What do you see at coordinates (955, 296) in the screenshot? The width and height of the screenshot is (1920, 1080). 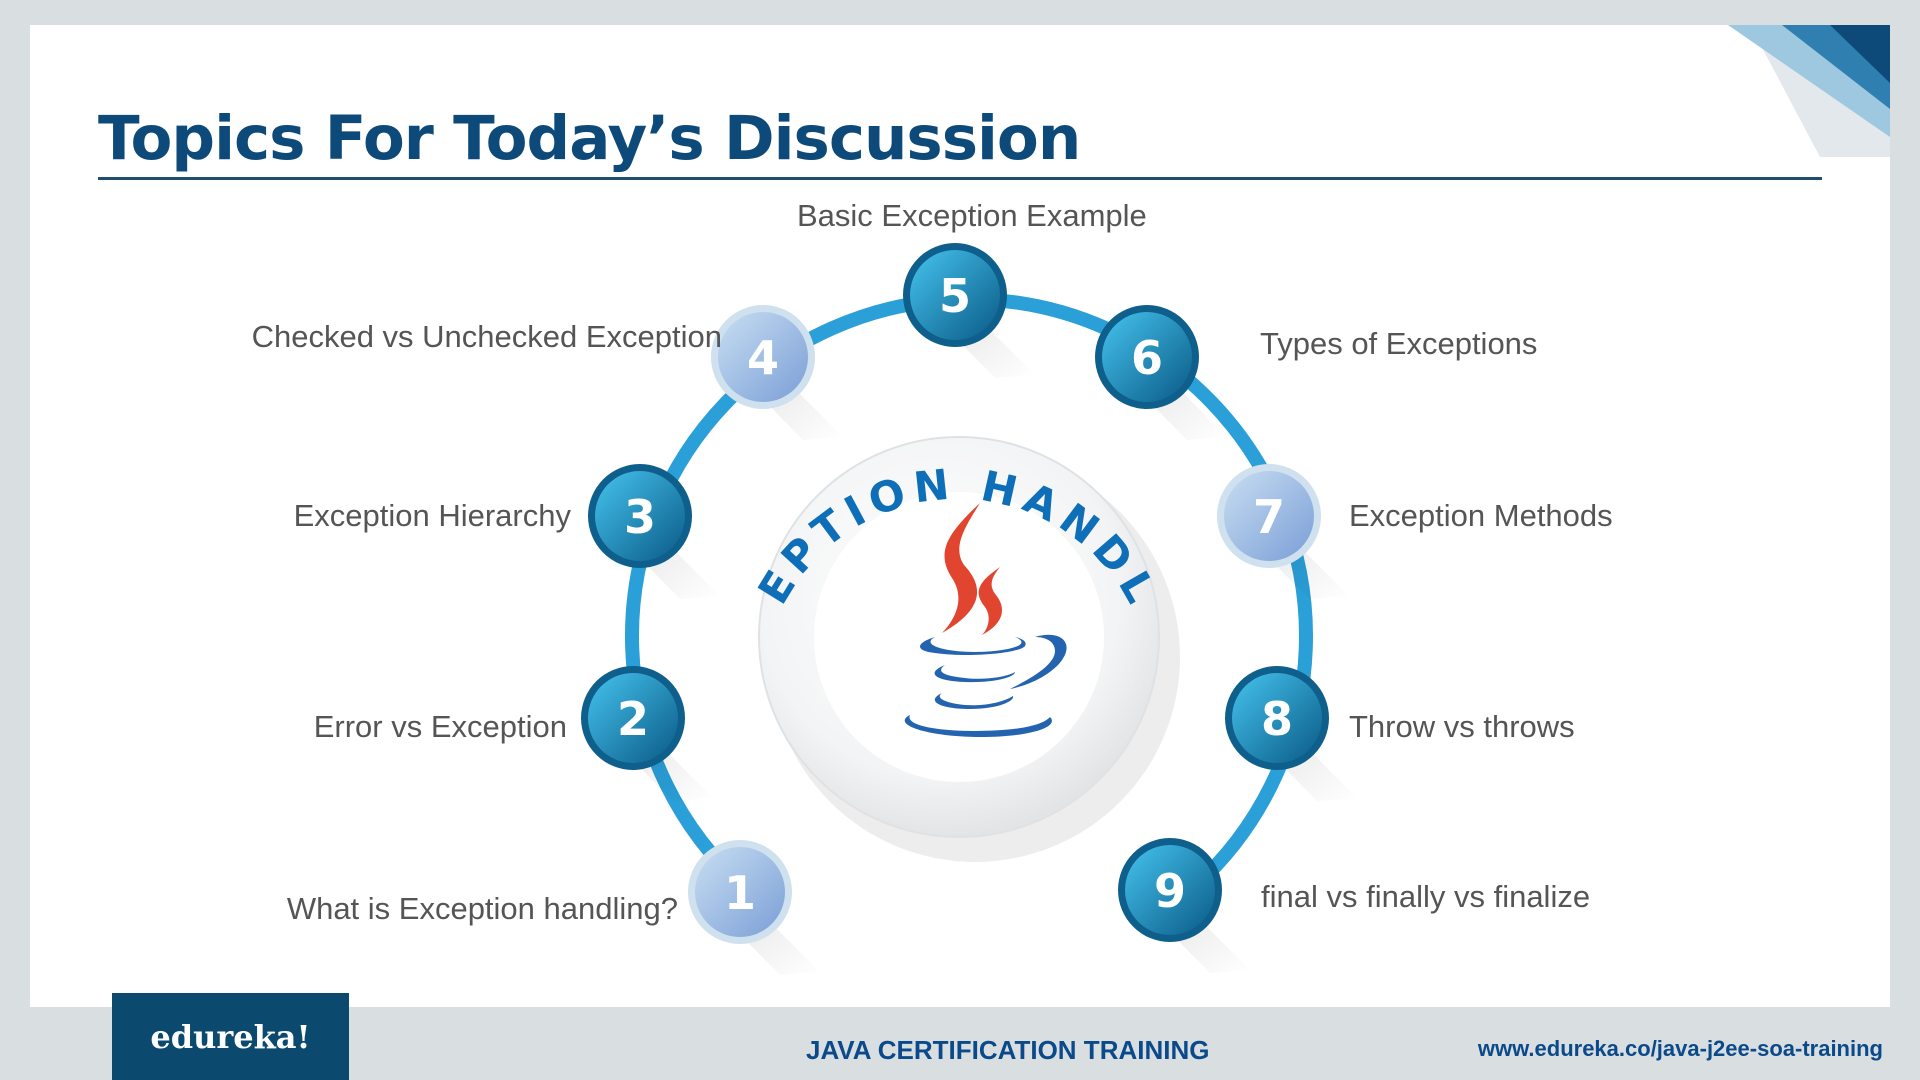 I see `topic-number: 5` at bounding box center [955, 296].